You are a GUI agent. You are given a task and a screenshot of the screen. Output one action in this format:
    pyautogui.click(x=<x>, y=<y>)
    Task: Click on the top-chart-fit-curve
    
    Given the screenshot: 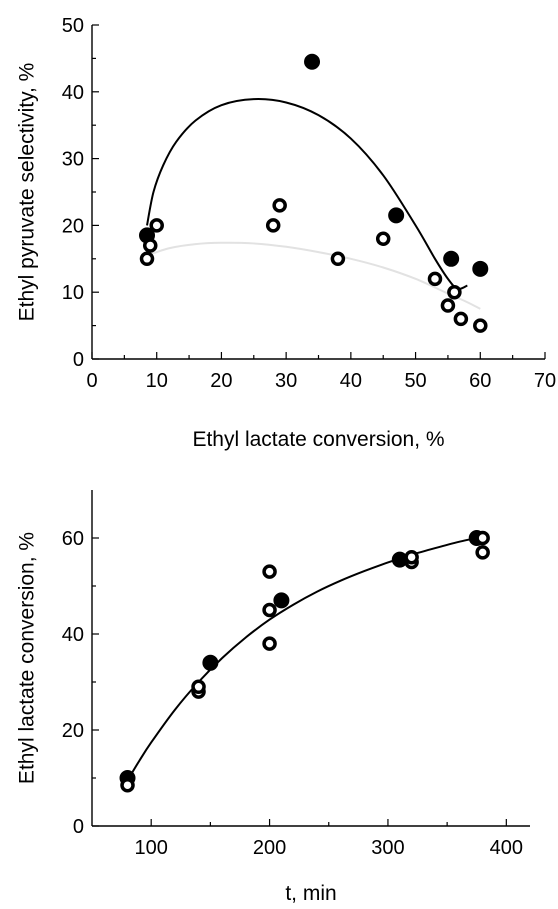 What is the action you would take?
    pyautogui.click(x=307, y=194)
    